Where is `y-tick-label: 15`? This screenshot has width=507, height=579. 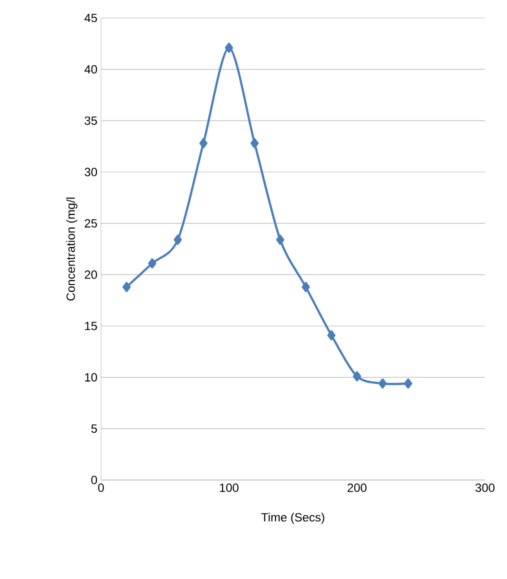 y-tick-label: 15 is located at coordinates (91, 326).